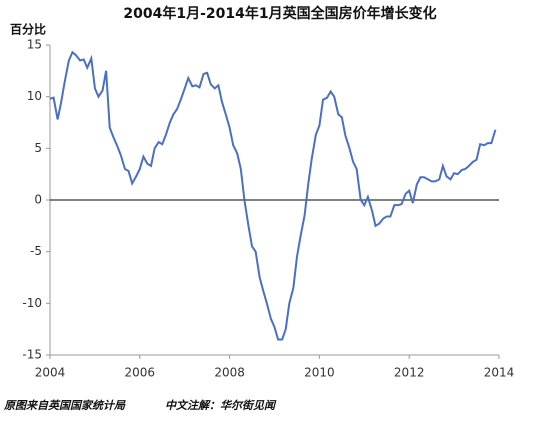 The width and height of the screenshot is (550, 421). I want to click on y-tick-label: 10, so click(34, 96).